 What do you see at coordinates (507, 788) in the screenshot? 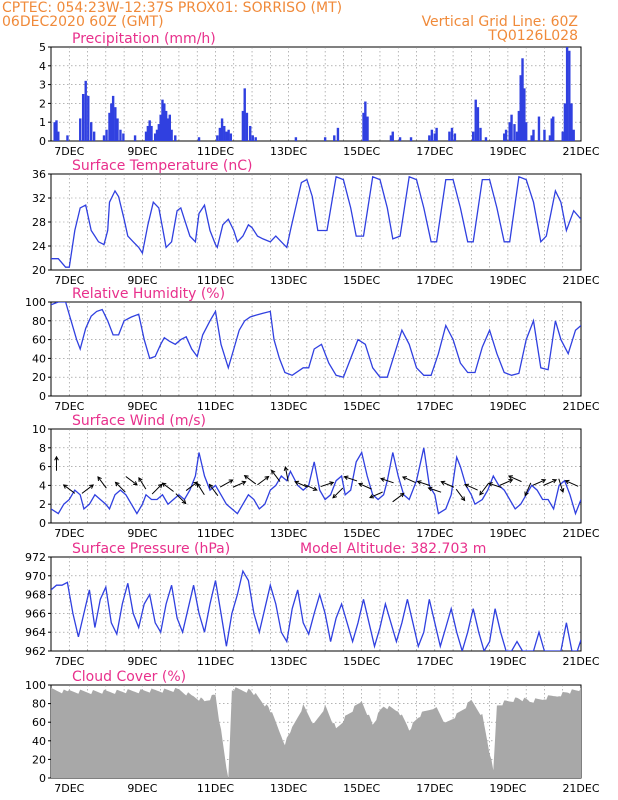
I see `cloud-xtick-label: 19DEC` at bounding box center [507, 788].